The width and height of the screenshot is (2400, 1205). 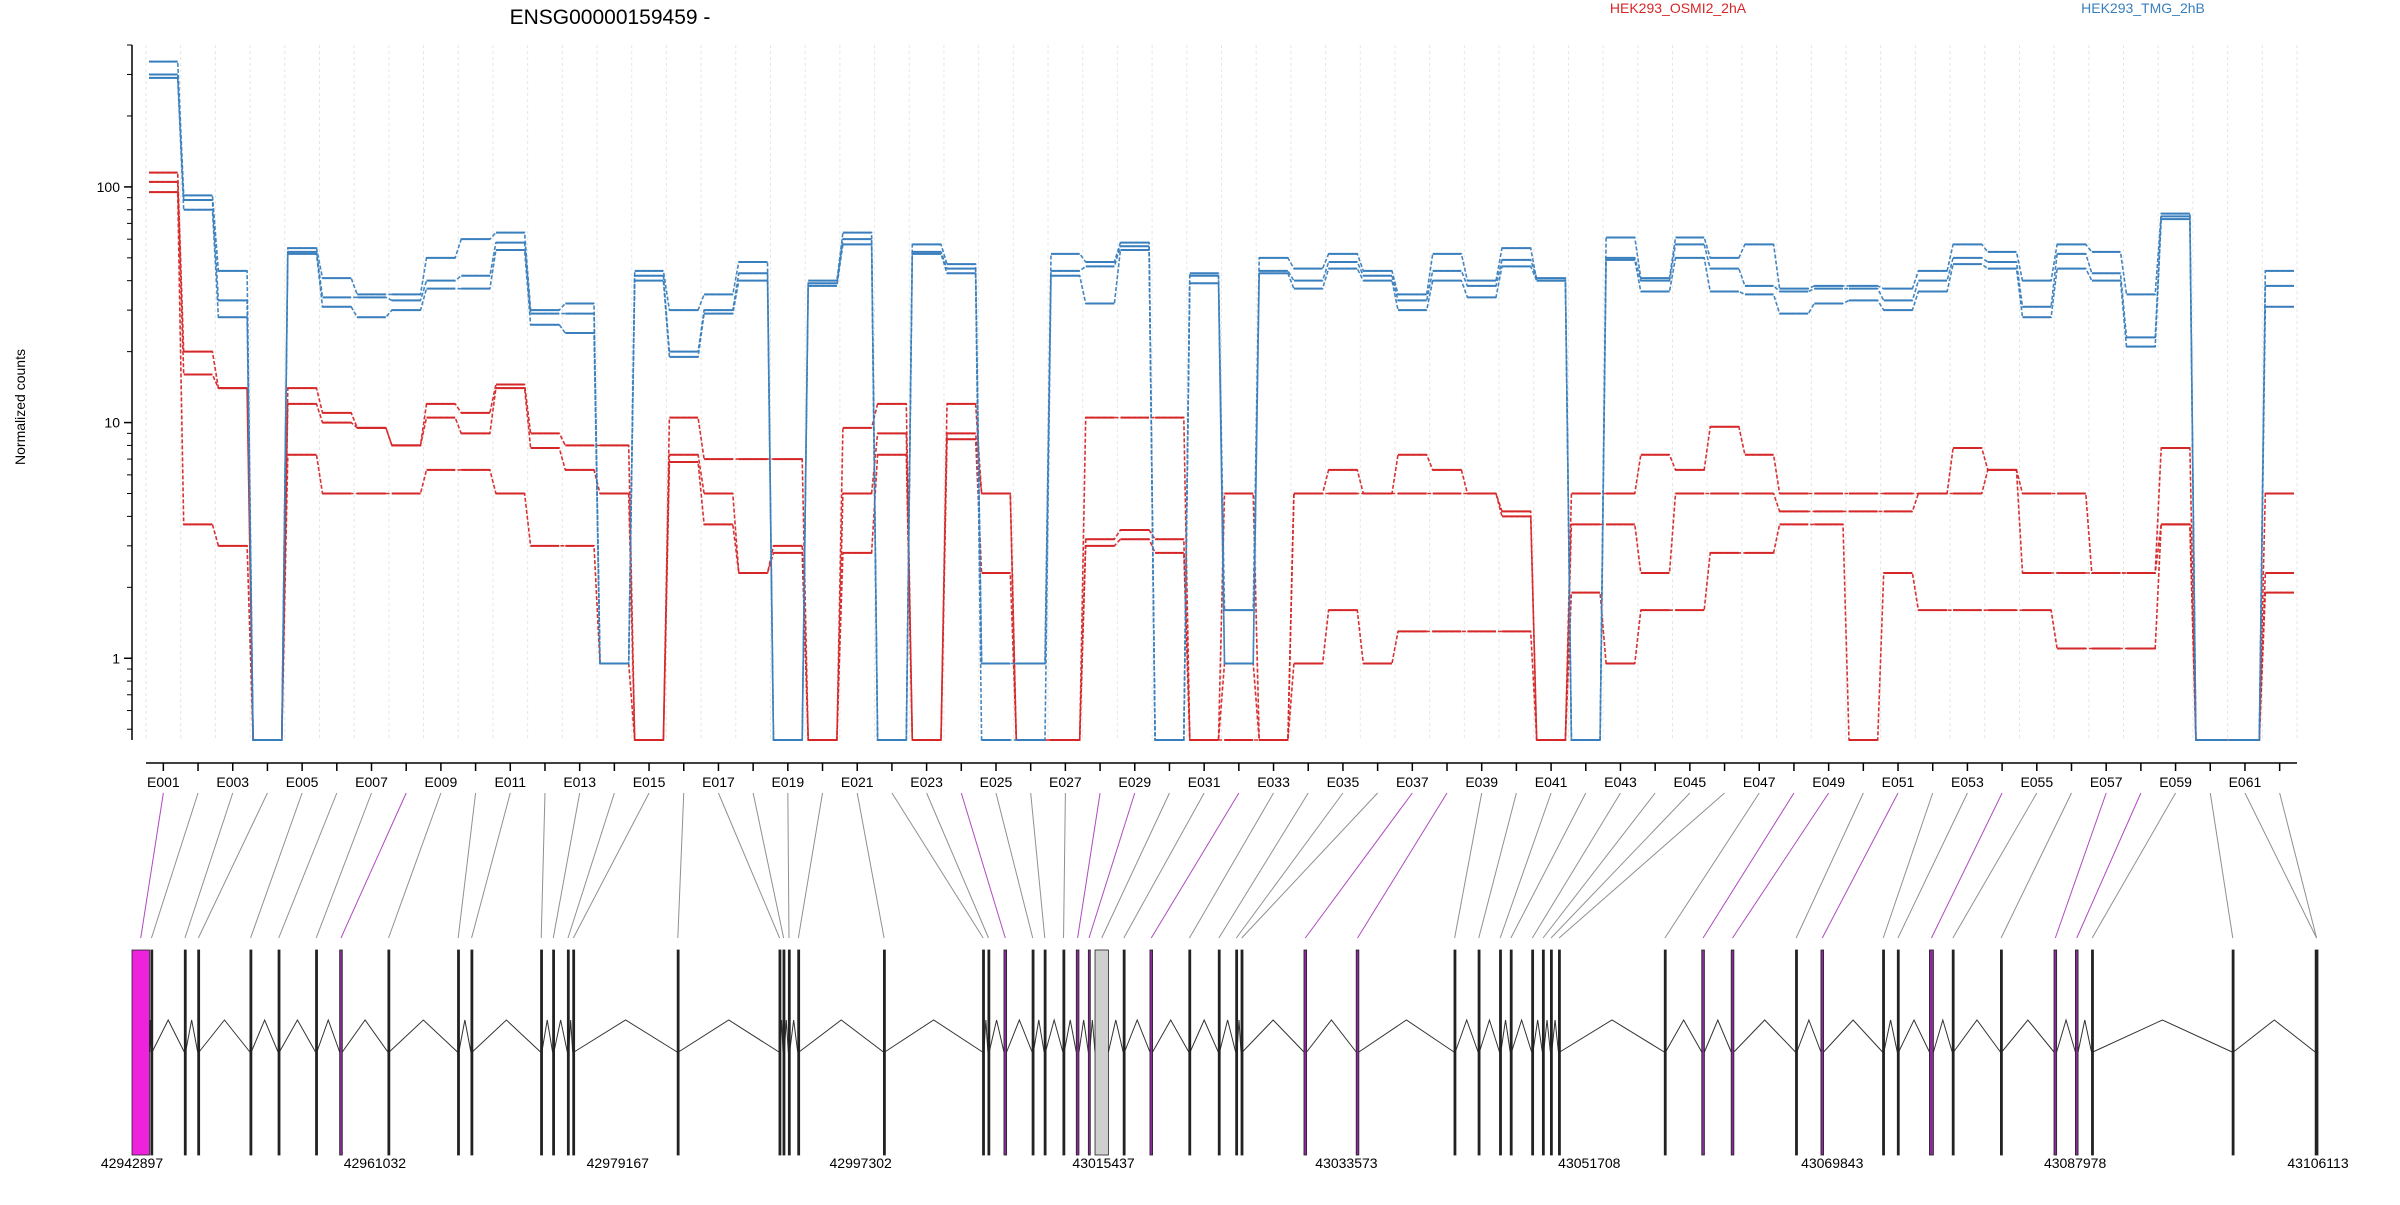 What do you see at coordinates (861, 1163) in the screenshot?
I see `genomic-tick-label: 42997302` at bounding box center [861, 1163].